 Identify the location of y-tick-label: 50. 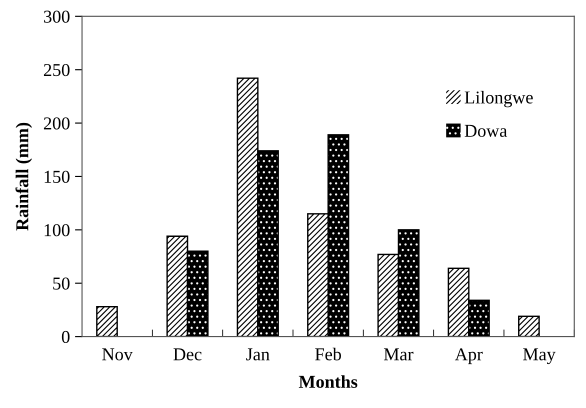
(61, 283).